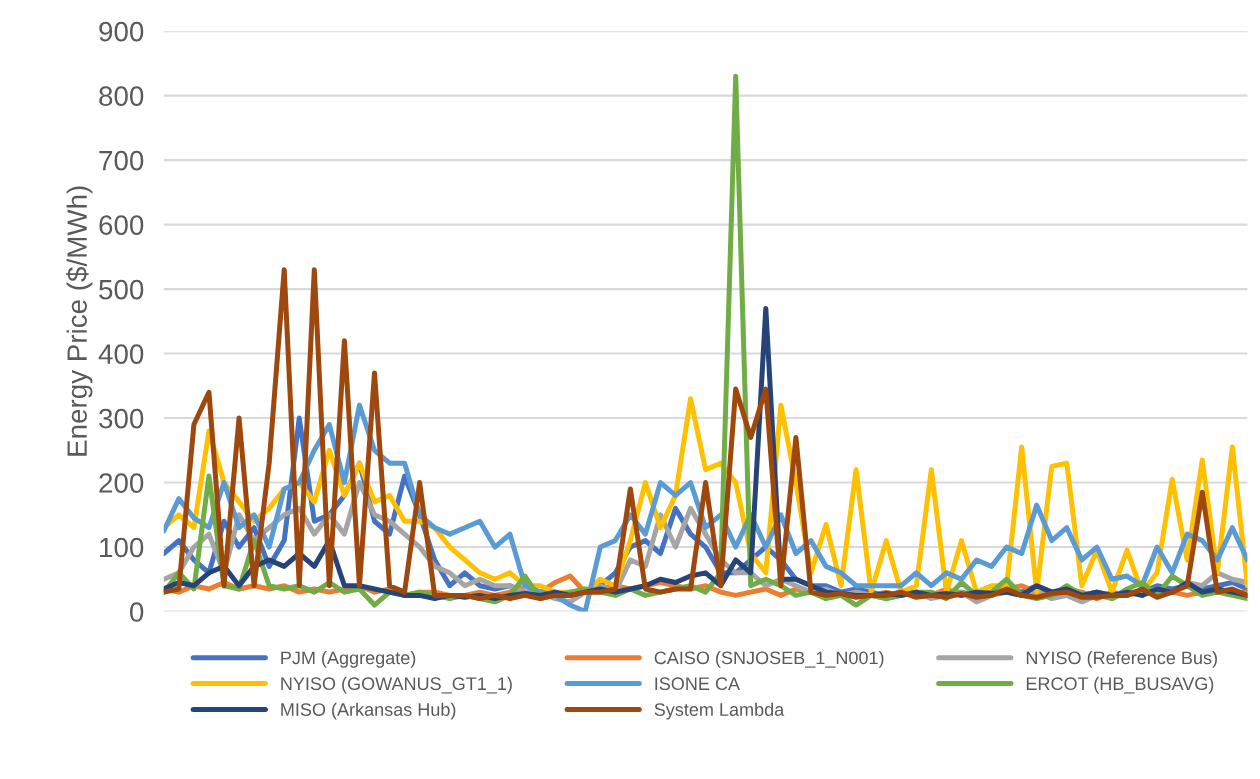 The height and width of the screenshot is (779, 1260). Describe the element at coordinates (1120, 685) in the screenshot. I see `legend-label: ERCOT (HB_BUSAVG)` at that location.